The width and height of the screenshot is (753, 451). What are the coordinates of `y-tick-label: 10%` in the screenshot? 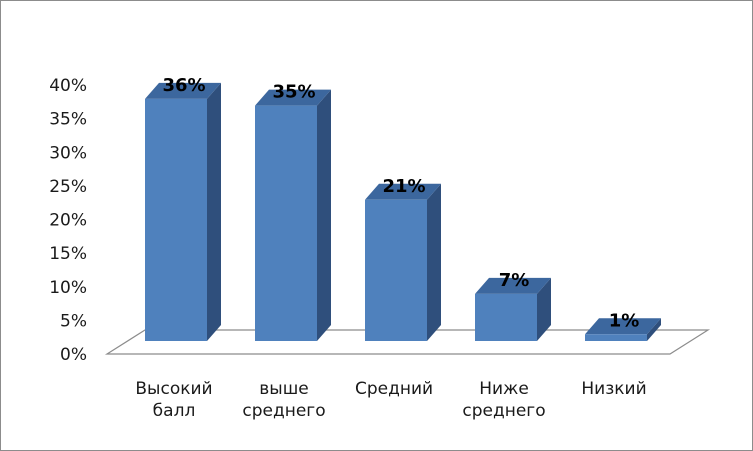 It's located at (68, 288).